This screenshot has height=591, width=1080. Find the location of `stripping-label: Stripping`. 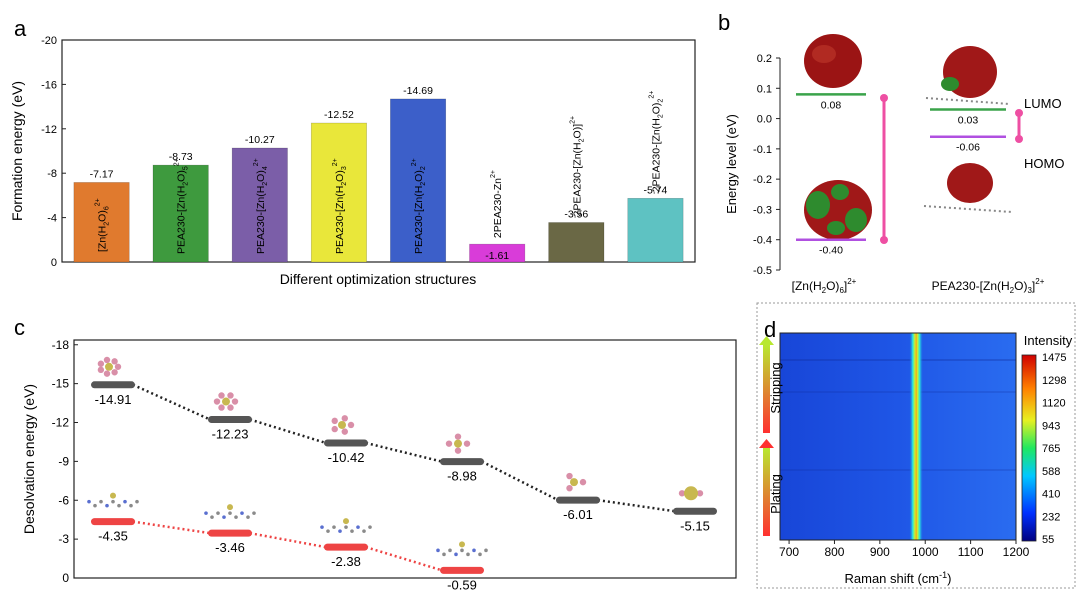

stripping-label: Stripping is located at coordinates (775, 387).